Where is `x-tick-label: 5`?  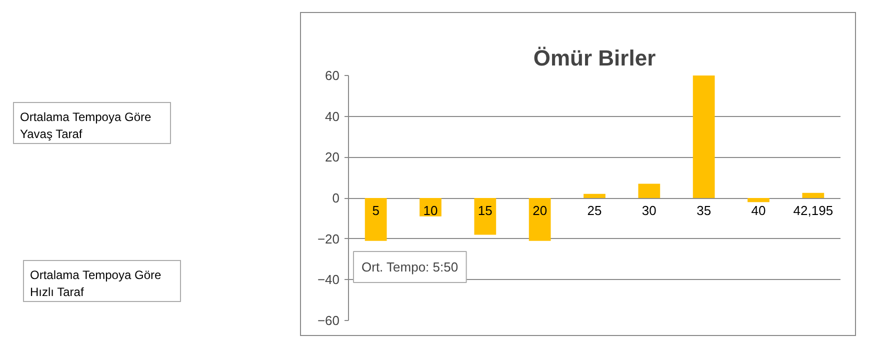 x-tick-label: 5 is located at coordinates (376, 210).